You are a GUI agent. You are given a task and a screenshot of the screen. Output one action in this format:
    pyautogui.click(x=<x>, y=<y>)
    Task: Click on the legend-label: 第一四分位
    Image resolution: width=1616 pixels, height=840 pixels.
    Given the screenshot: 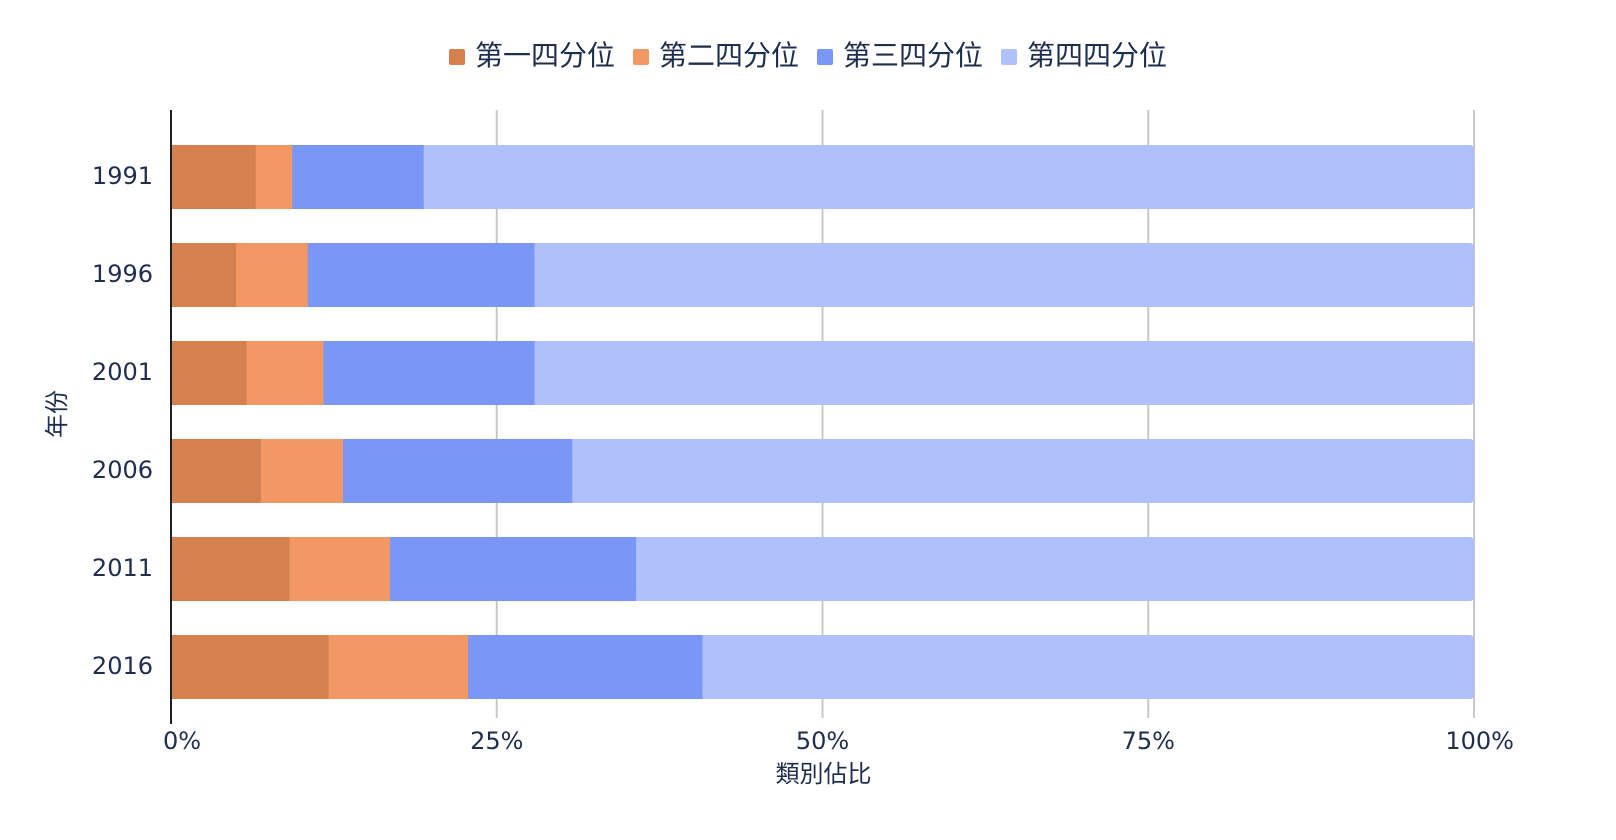 What is the action you would take?
    pyautogui.click(x=545, y=55)
    